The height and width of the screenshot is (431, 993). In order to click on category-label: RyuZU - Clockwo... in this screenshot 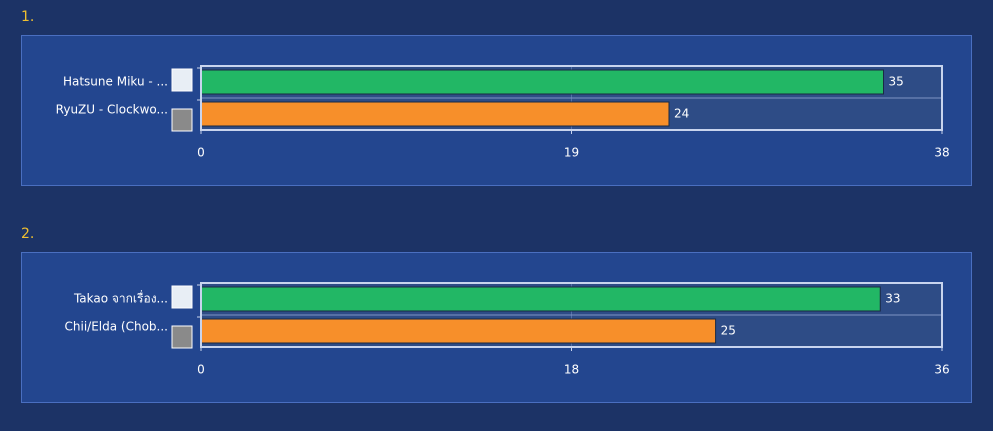, I will do `click(112, 110)`.